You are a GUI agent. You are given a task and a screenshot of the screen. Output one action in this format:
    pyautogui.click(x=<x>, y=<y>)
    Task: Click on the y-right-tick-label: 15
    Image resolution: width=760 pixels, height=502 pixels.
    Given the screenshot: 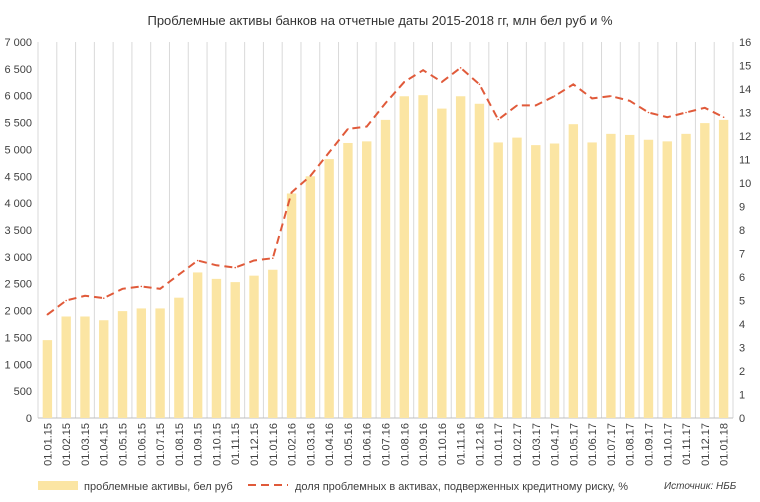 What is the action you would take?
    pyautogui.click(x=745, y=67)
    